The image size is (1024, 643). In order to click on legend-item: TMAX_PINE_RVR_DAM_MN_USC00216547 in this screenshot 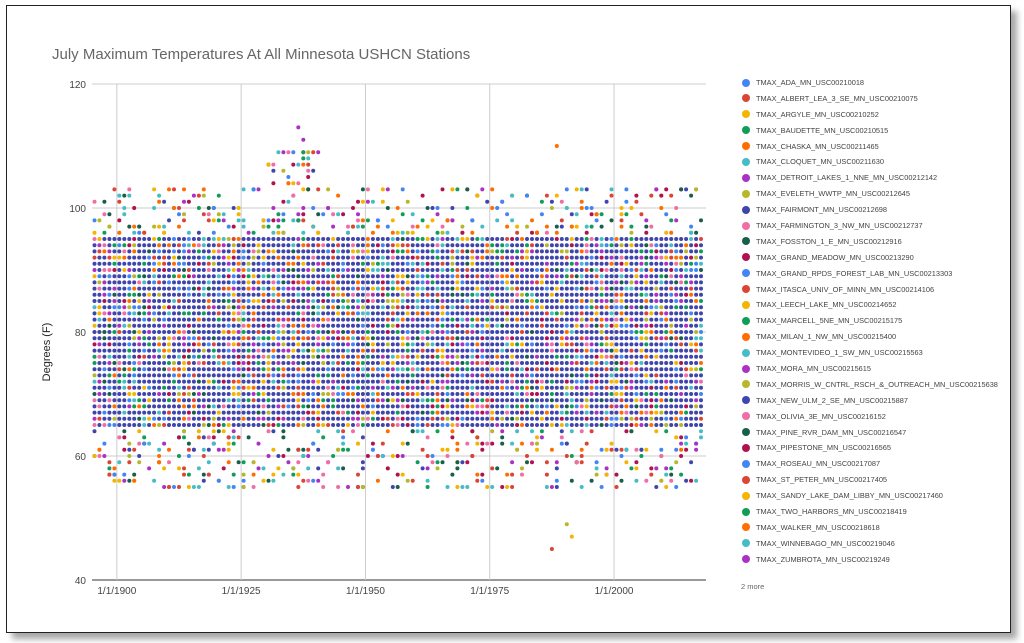, I will do `click(877, 433)`.